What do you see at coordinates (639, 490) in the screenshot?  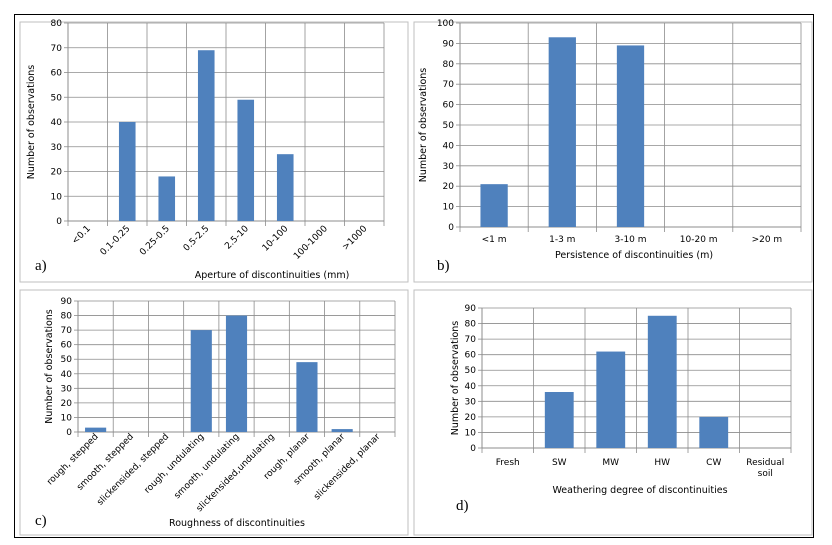 I see `x-axis-label: Weathering degree of discontinuities` at bounding box center [639, 490].